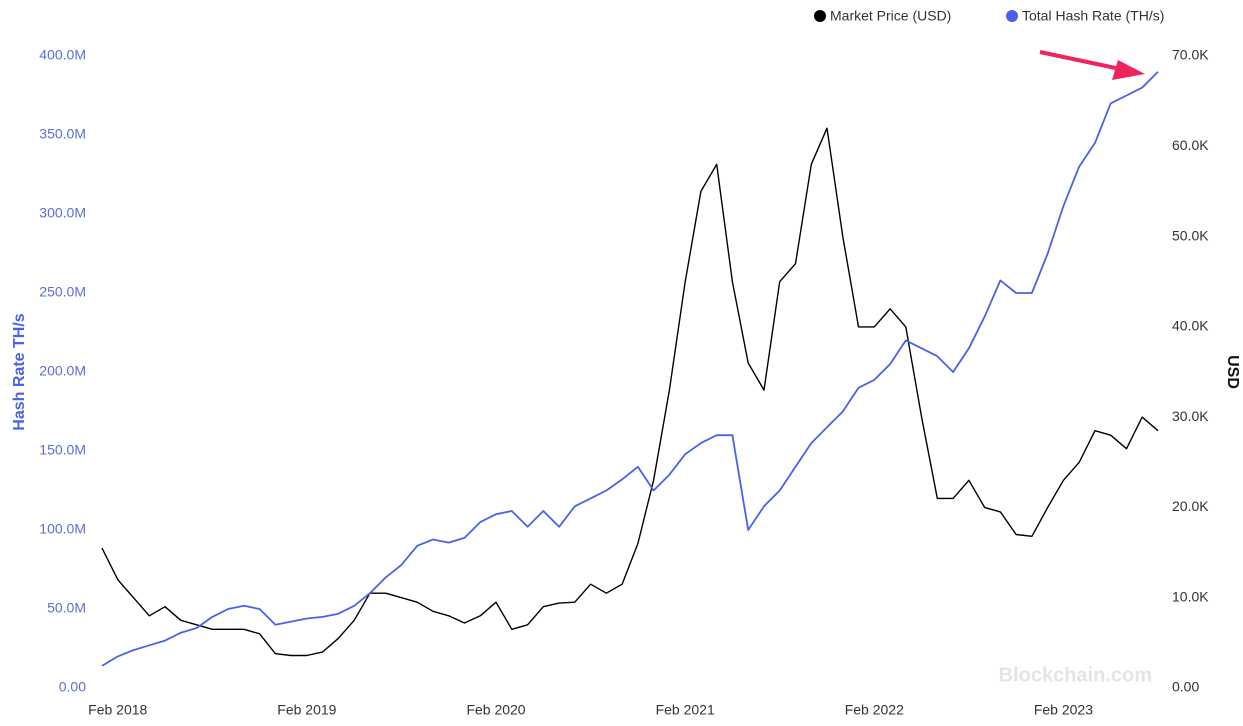 The width and height of the screenshot is (1243, 726). Describe the element at coordinates (1190, 416) in the screenshot. I see `y2-tick-label: 30.0K` at that location.